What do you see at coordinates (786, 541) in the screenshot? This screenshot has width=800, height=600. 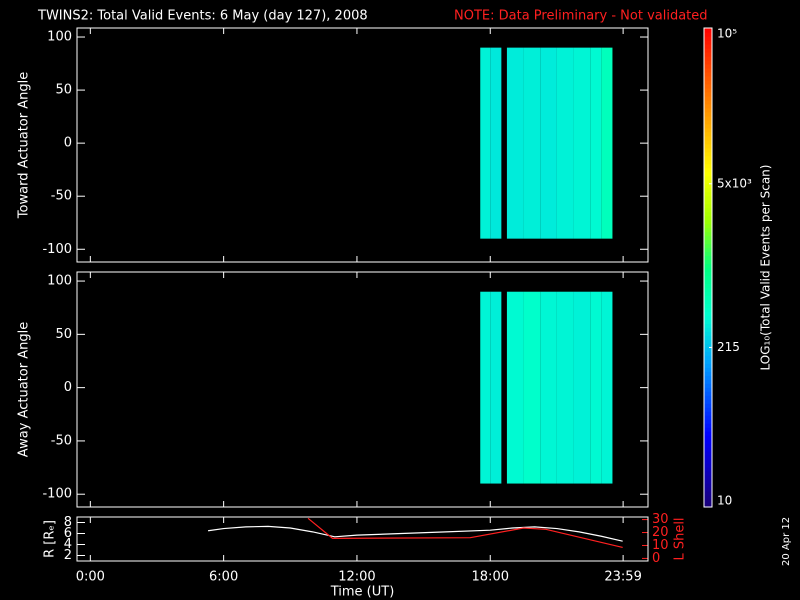 I see `date-stamp: 20 Apr 12` at bounding box center [786, 541].